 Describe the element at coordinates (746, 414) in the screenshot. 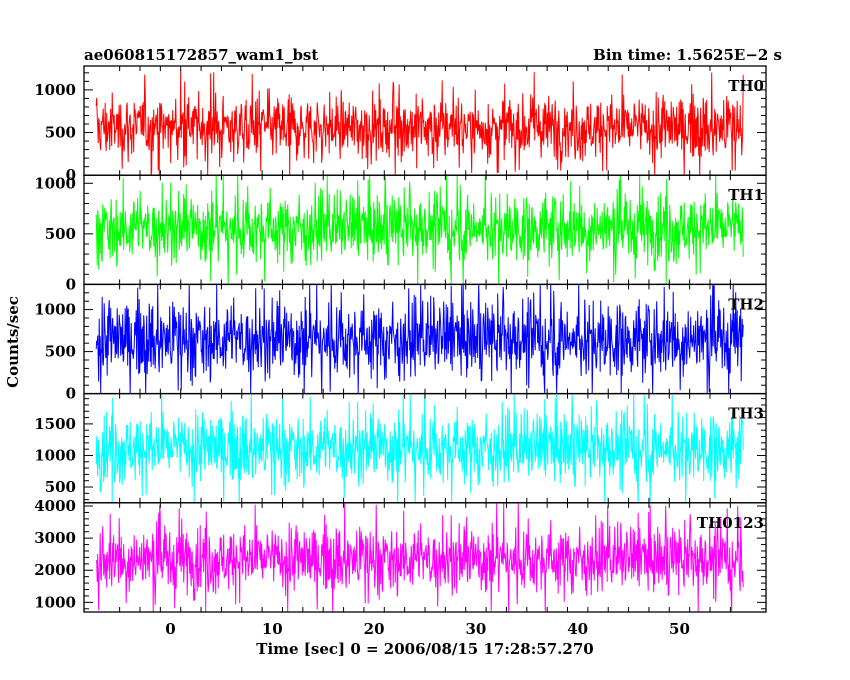

I see `panel-label-th3: TH3` at that location.